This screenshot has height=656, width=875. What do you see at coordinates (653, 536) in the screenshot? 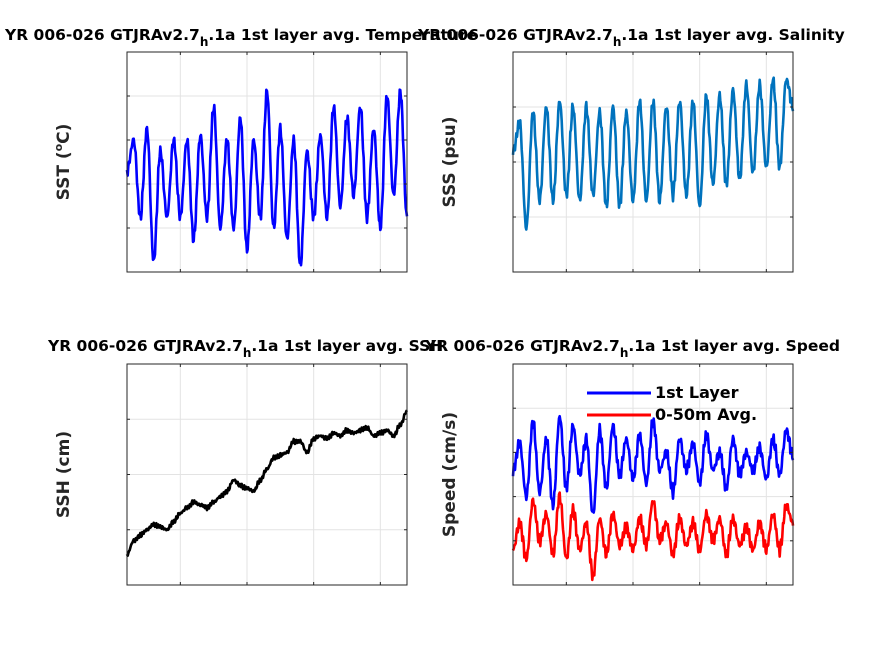
I see `series-line-0-50m-avg-` at bounding box center [653, 536].